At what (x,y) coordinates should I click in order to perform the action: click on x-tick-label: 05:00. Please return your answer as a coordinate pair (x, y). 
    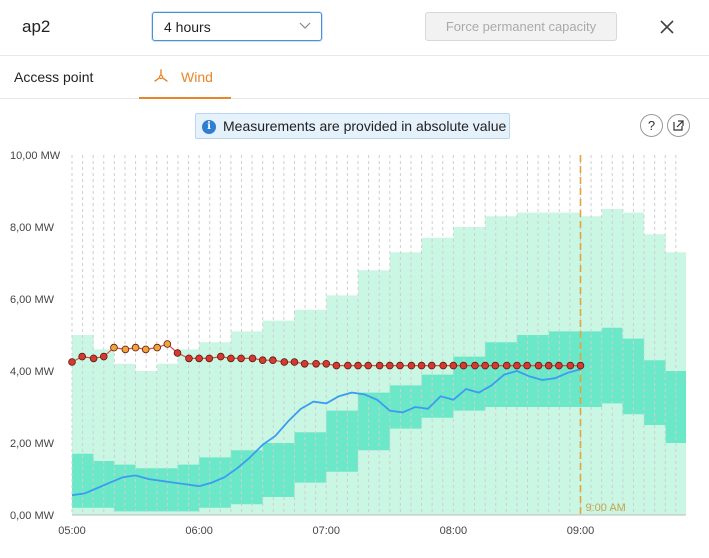
    Looking at the image, I should click on (72, 531).